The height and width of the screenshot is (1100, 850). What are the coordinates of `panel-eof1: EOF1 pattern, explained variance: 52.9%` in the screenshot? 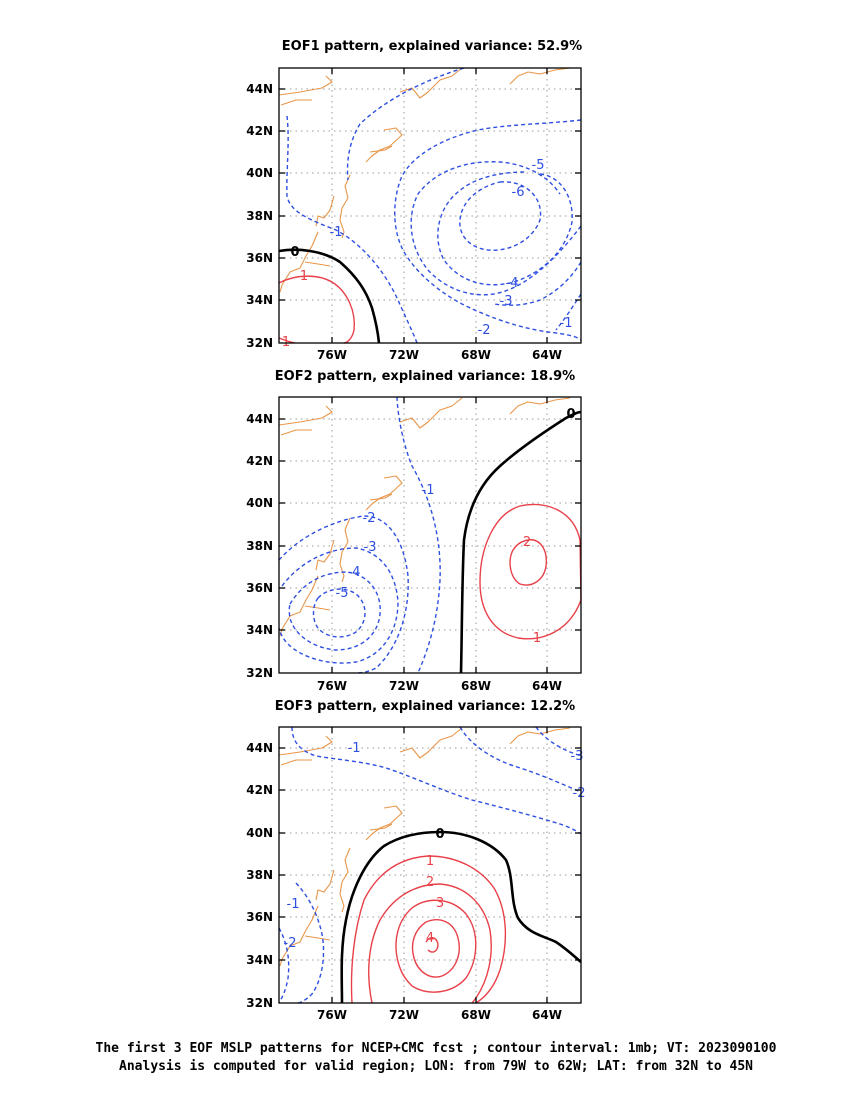 It's located at (414, 200).